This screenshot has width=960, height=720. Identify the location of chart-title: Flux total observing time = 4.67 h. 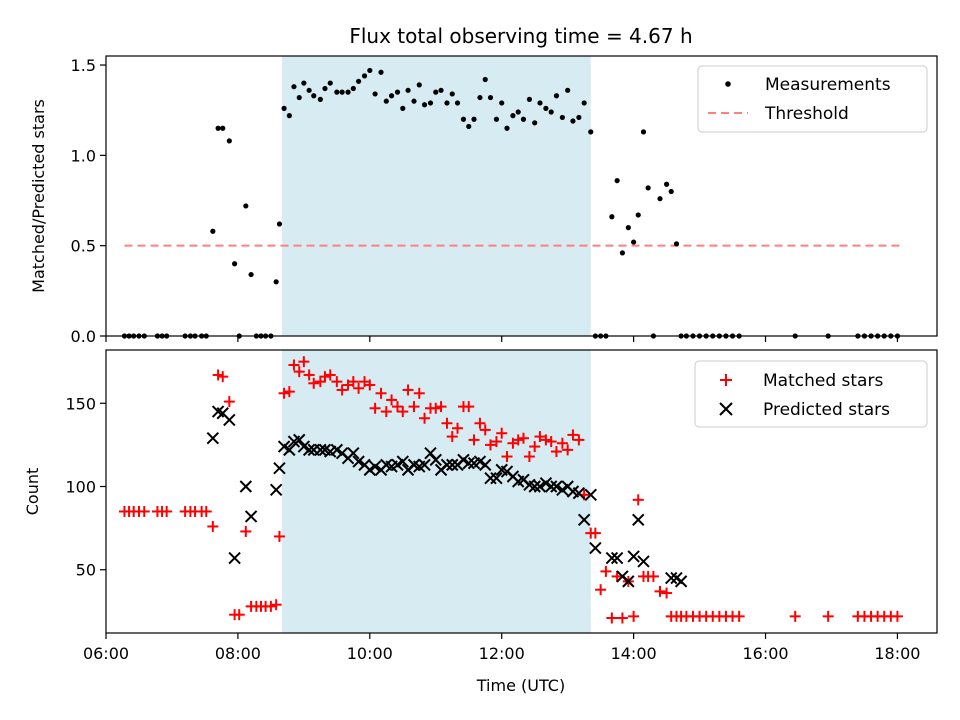
(520, 36).